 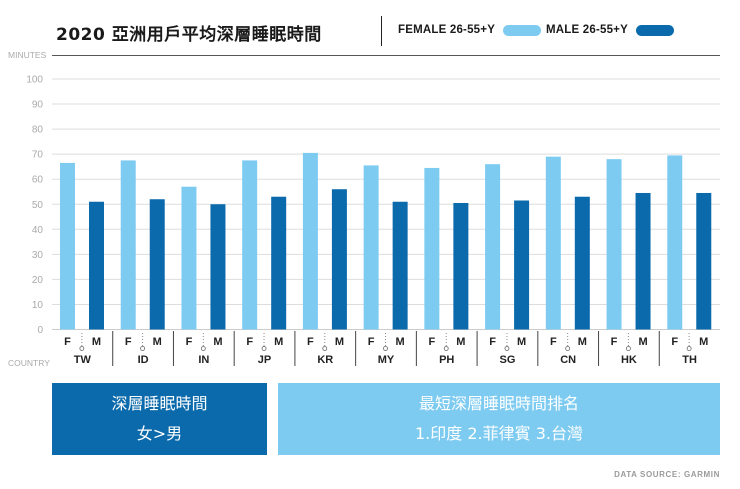 I want to click on sub-label-f-PH: F, so click(x=431, y=342).